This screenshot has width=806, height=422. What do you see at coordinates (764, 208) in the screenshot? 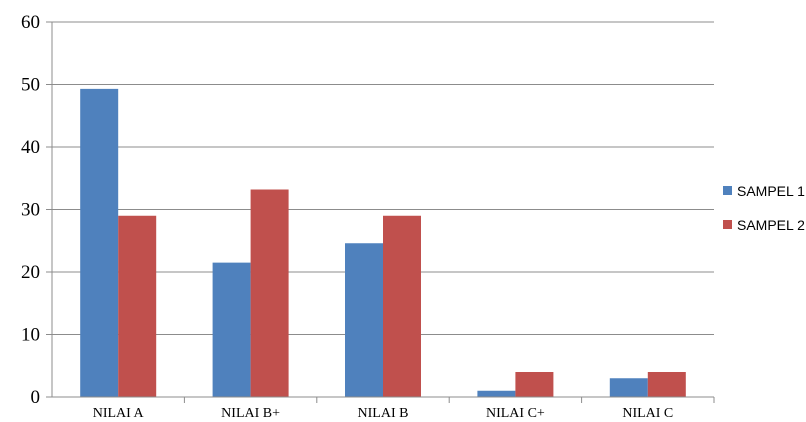
I see `legend: SAMPEL 1 SAMPEL 2` at bounding box center [764, 208].